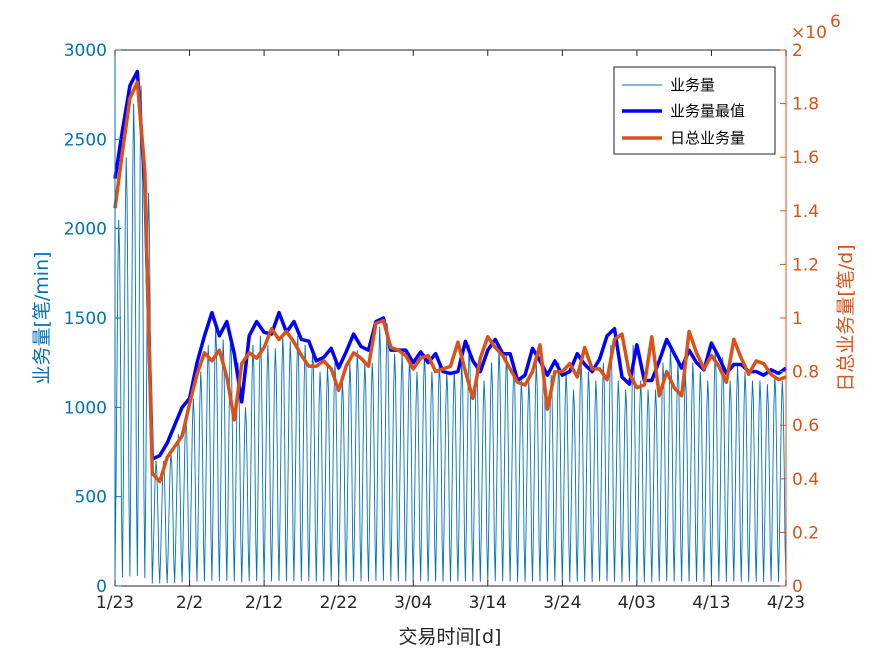  Describe the element at coordinates (711, 603) in the screenshot. I see `x-tick-label: 4/13` at that location.